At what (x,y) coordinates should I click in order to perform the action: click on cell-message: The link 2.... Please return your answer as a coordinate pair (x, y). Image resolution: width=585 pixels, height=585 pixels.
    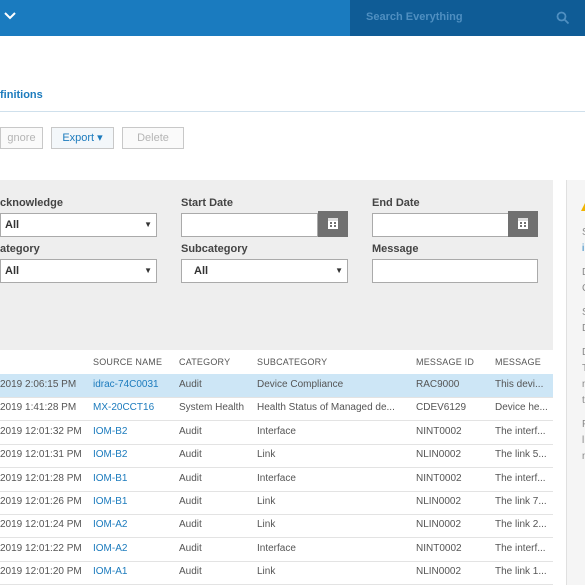
    Looking at the image, I should click on (521, 525).